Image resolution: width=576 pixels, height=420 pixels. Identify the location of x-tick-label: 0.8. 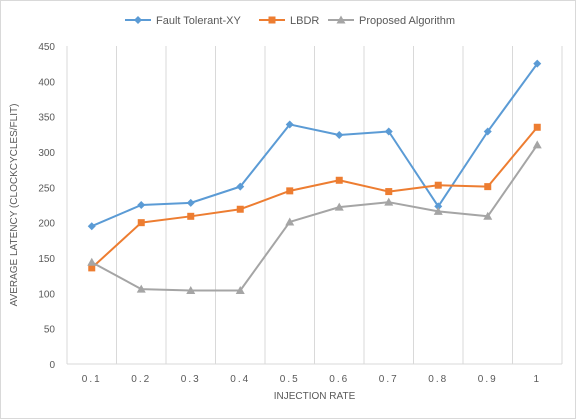
(438, 379).